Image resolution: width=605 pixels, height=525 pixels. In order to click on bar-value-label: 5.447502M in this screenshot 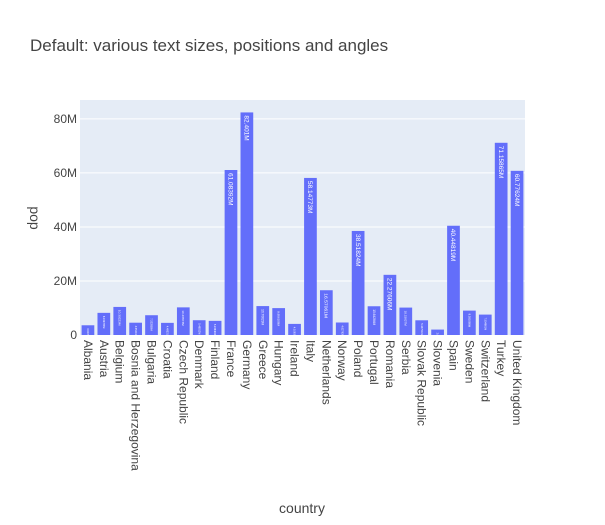, I will do `click(421, 329)`.